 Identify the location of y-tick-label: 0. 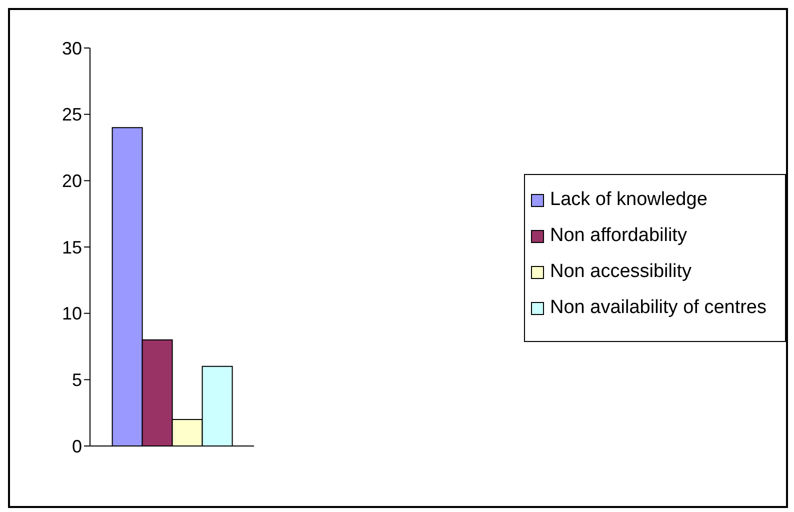
(77, 446).